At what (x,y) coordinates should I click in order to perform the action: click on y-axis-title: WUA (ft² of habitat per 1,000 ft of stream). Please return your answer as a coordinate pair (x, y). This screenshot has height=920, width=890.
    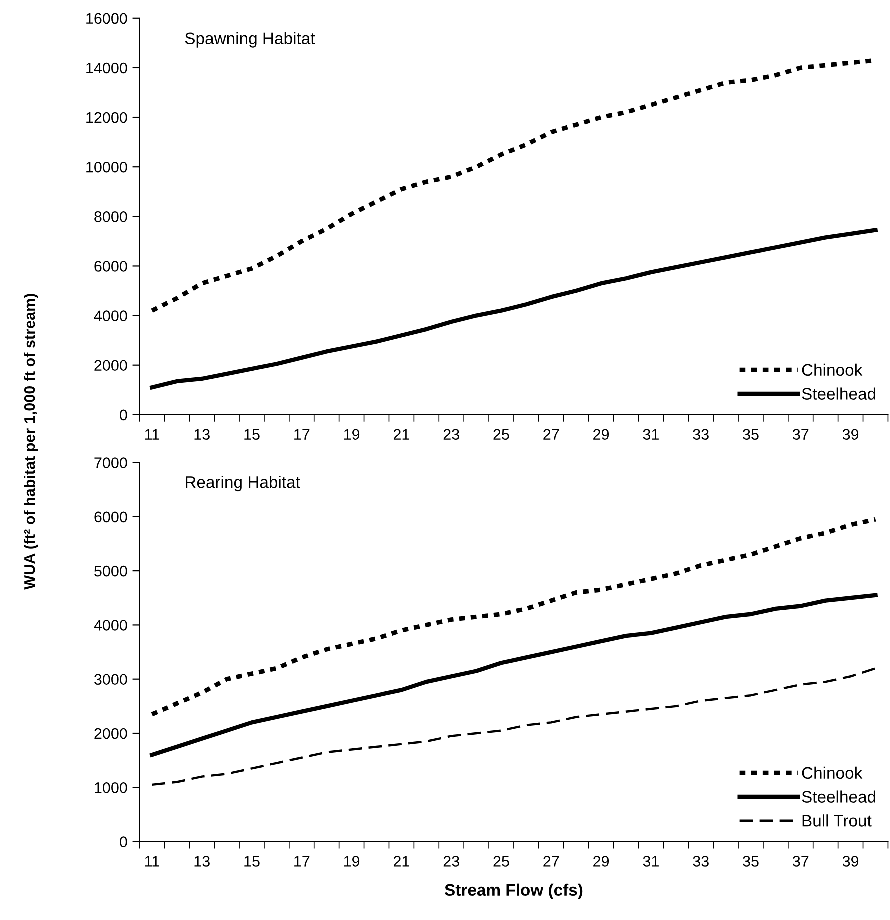
    Looking at the image, I should click on (31, 442).